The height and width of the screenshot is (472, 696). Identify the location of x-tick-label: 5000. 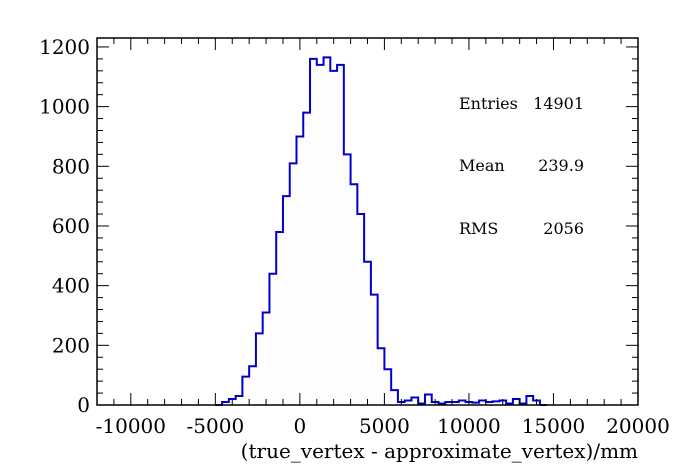
(384, 426).